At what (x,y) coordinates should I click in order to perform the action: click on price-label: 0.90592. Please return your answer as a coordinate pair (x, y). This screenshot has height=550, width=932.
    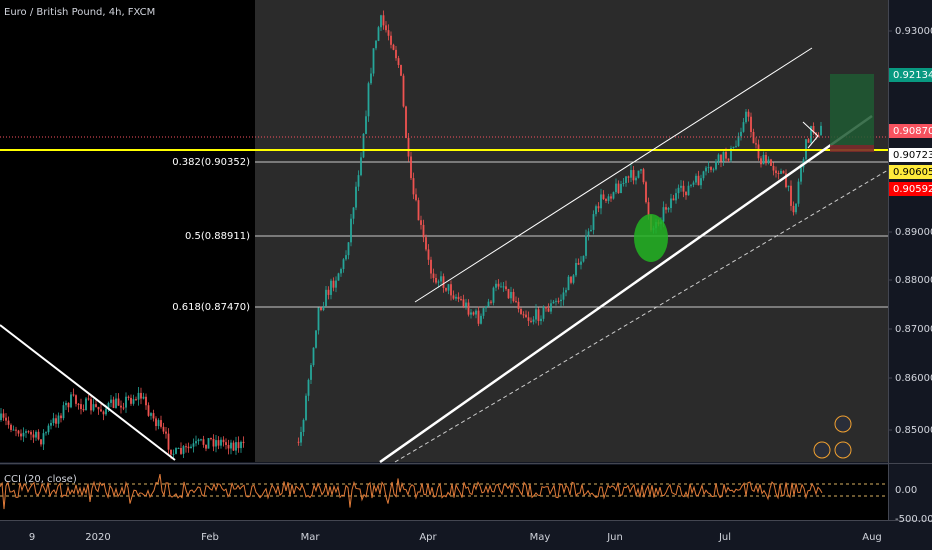
    Looking at the image, I should click on (912, 189).